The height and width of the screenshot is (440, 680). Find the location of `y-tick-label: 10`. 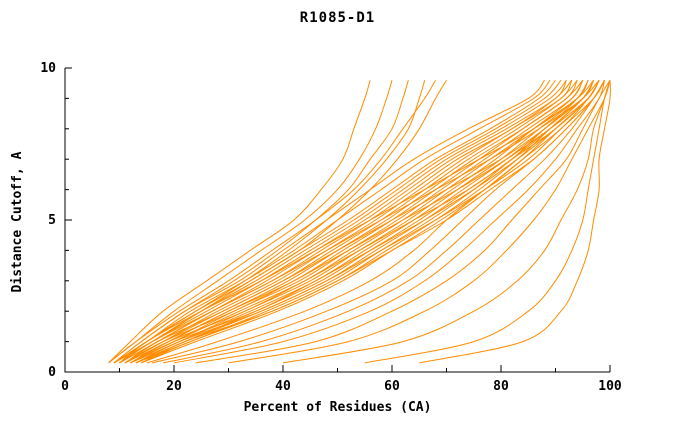

y-tick-label: 10 is located at coordinates (48, 68).